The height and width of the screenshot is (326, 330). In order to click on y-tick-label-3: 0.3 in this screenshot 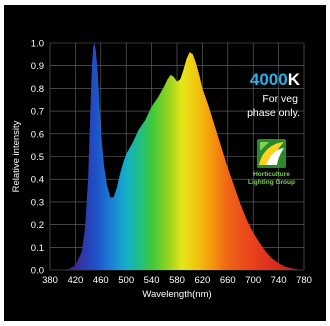, I will do `click(37, 202)`.